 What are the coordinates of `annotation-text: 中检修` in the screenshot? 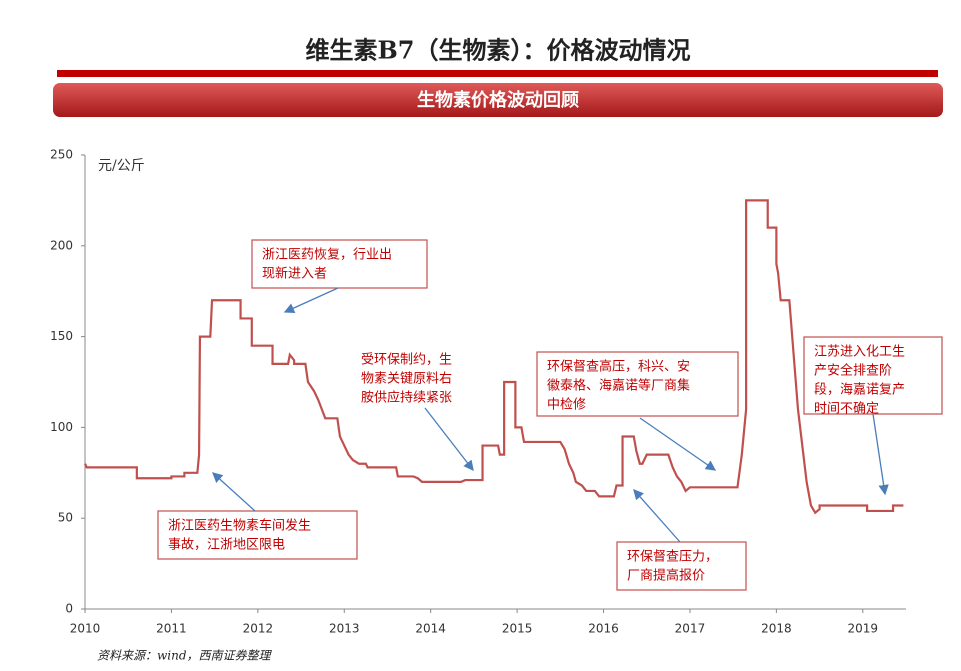 It's located at (566, 405).